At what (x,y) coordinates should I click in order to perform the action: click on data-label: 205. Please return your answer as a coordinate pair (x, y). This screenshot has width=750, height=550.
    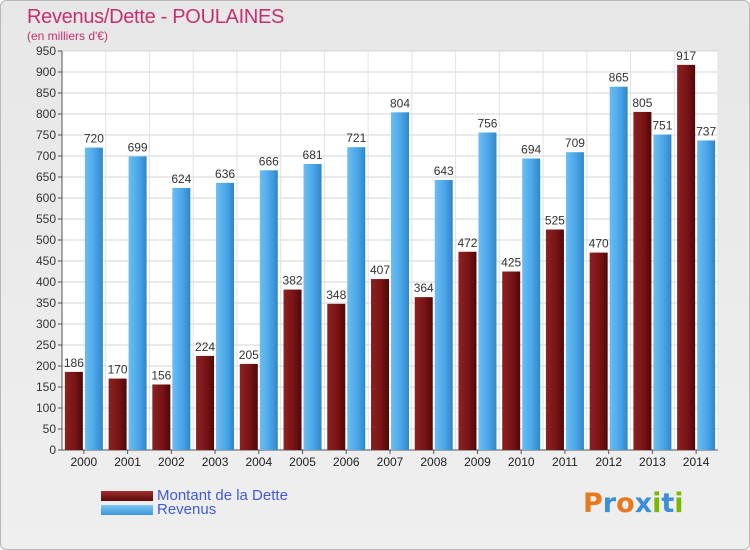
    Looking at the image, I should click on (249, 355).